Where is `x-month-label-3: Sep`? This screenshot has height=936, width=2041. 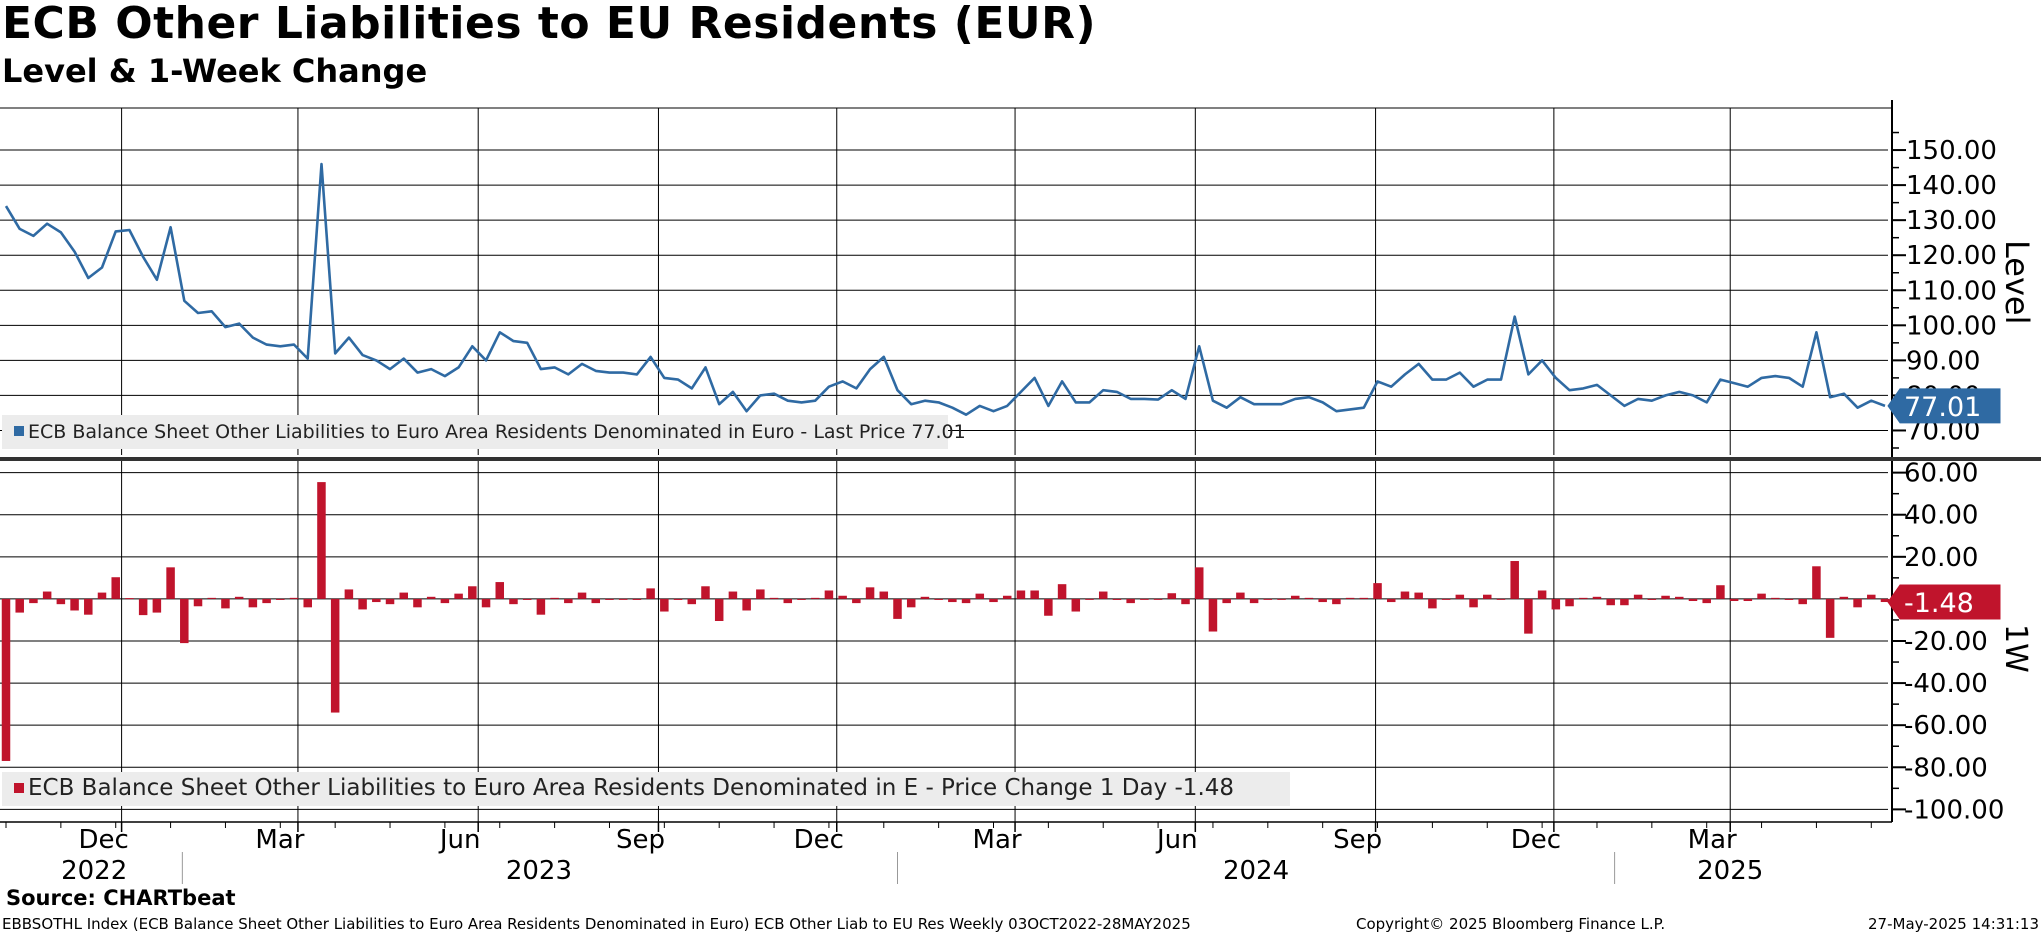 x-month-label-3: Sep is located at coordinates (640, 840).